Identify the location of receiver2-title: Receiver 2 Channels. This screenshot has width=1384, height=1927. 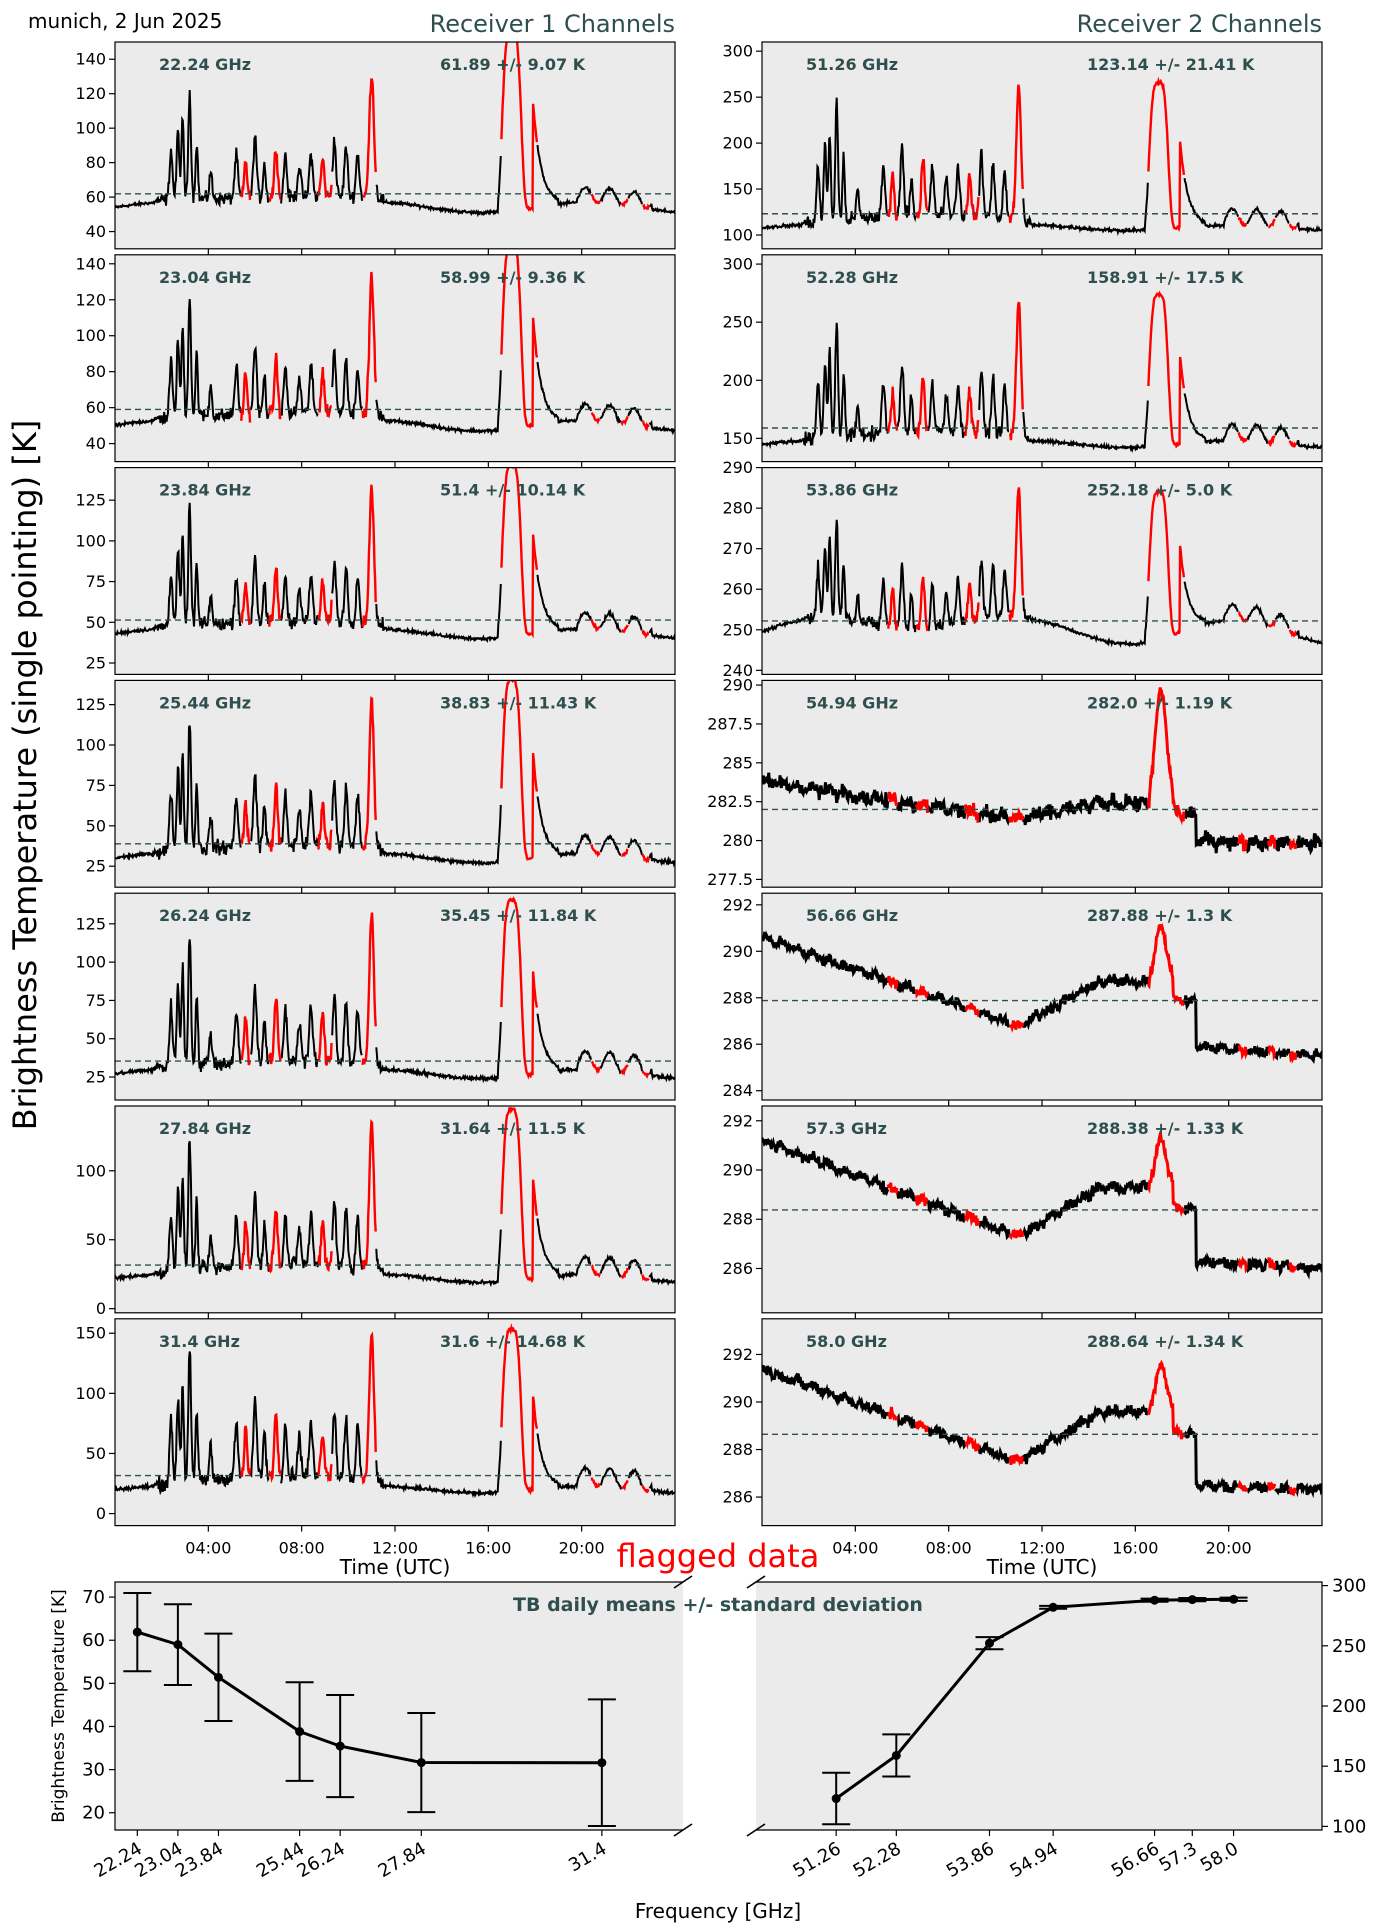
(1199, 24).